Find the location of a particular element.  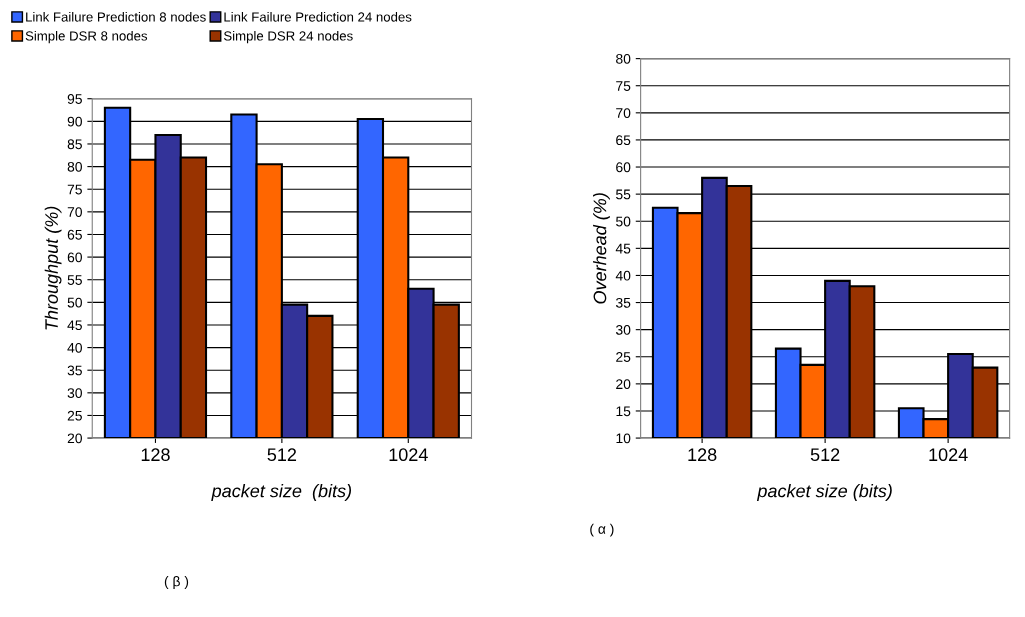

y-tick-label: 85 is located at coordinates (74, 144).